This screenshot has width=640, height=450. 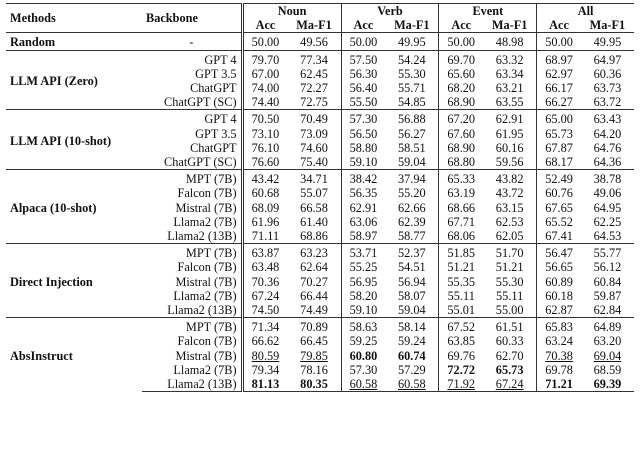 What do you see at coordinates (461, 162) in the screenshot?
I see `score-cell: 68.80` at bounding box center [461, 162].